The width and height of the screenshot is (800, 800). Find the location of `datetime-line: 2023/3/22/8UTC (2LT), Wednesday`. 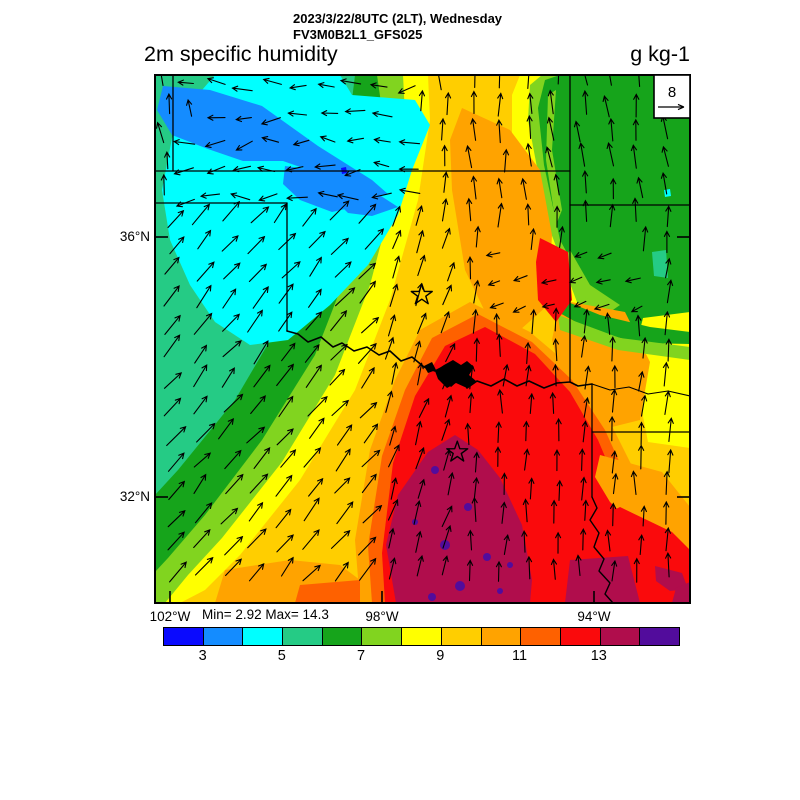

datetime-line: 2023/3/22/8UTC (2LT), Wednesday is located at coordinates (398, 18).